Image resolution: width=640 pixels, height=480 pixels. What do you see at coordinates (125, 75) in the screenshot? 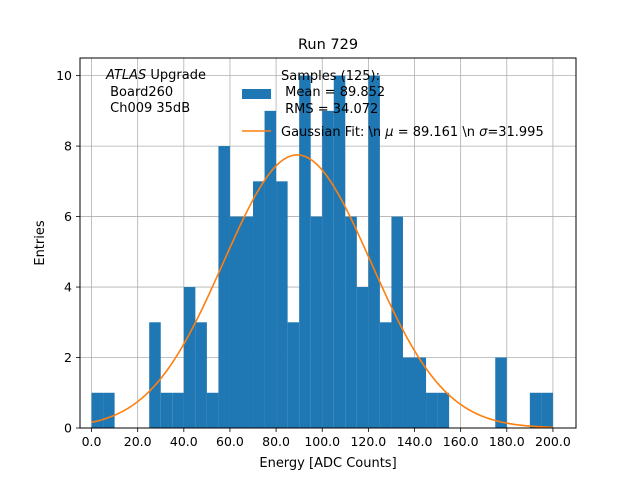
I see `annotation-atlas: ATLAS` at bounding box center [125, 75].